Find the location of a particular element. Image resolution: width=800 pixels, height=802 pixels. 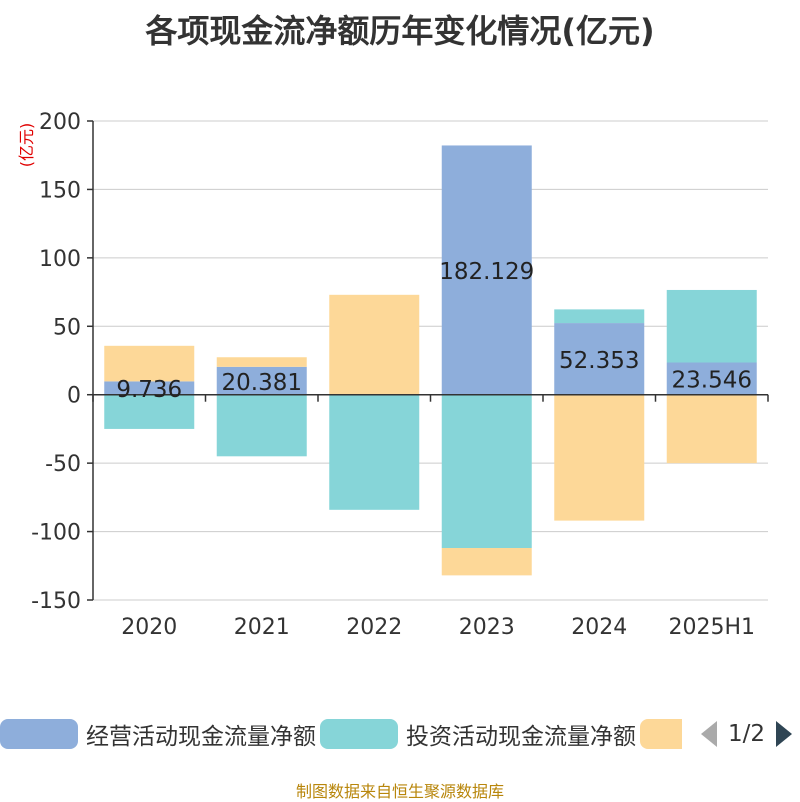

legend-label-investing: 投资活动现金流量净额 is located at coordinates (521, 734).